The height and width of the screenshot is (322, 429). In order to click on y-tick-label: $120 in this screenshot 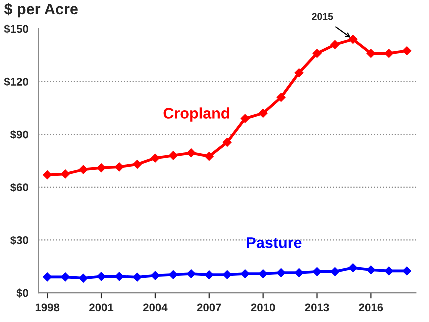, I will do `click(16, 82)`.